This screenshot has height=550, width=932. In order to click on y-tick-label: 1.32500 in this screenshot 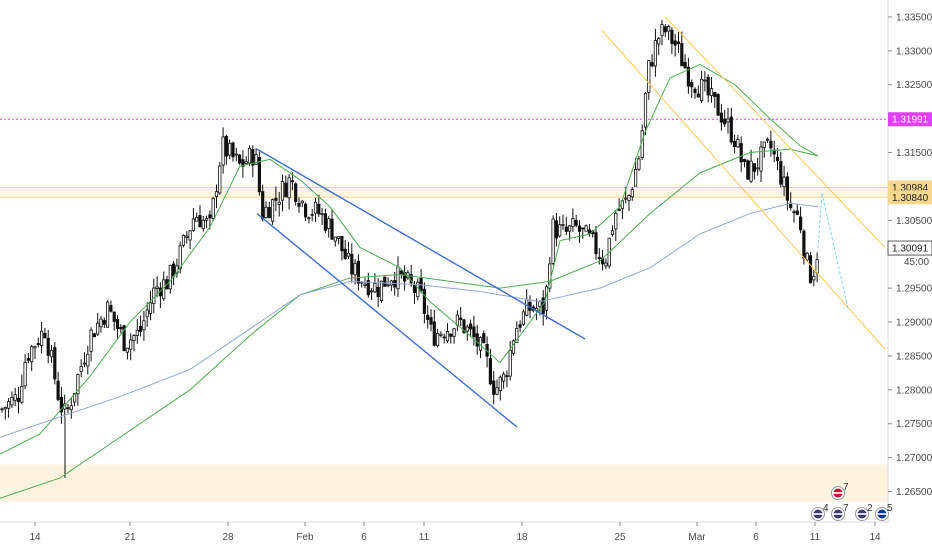, I will do `click(914, 85)`.